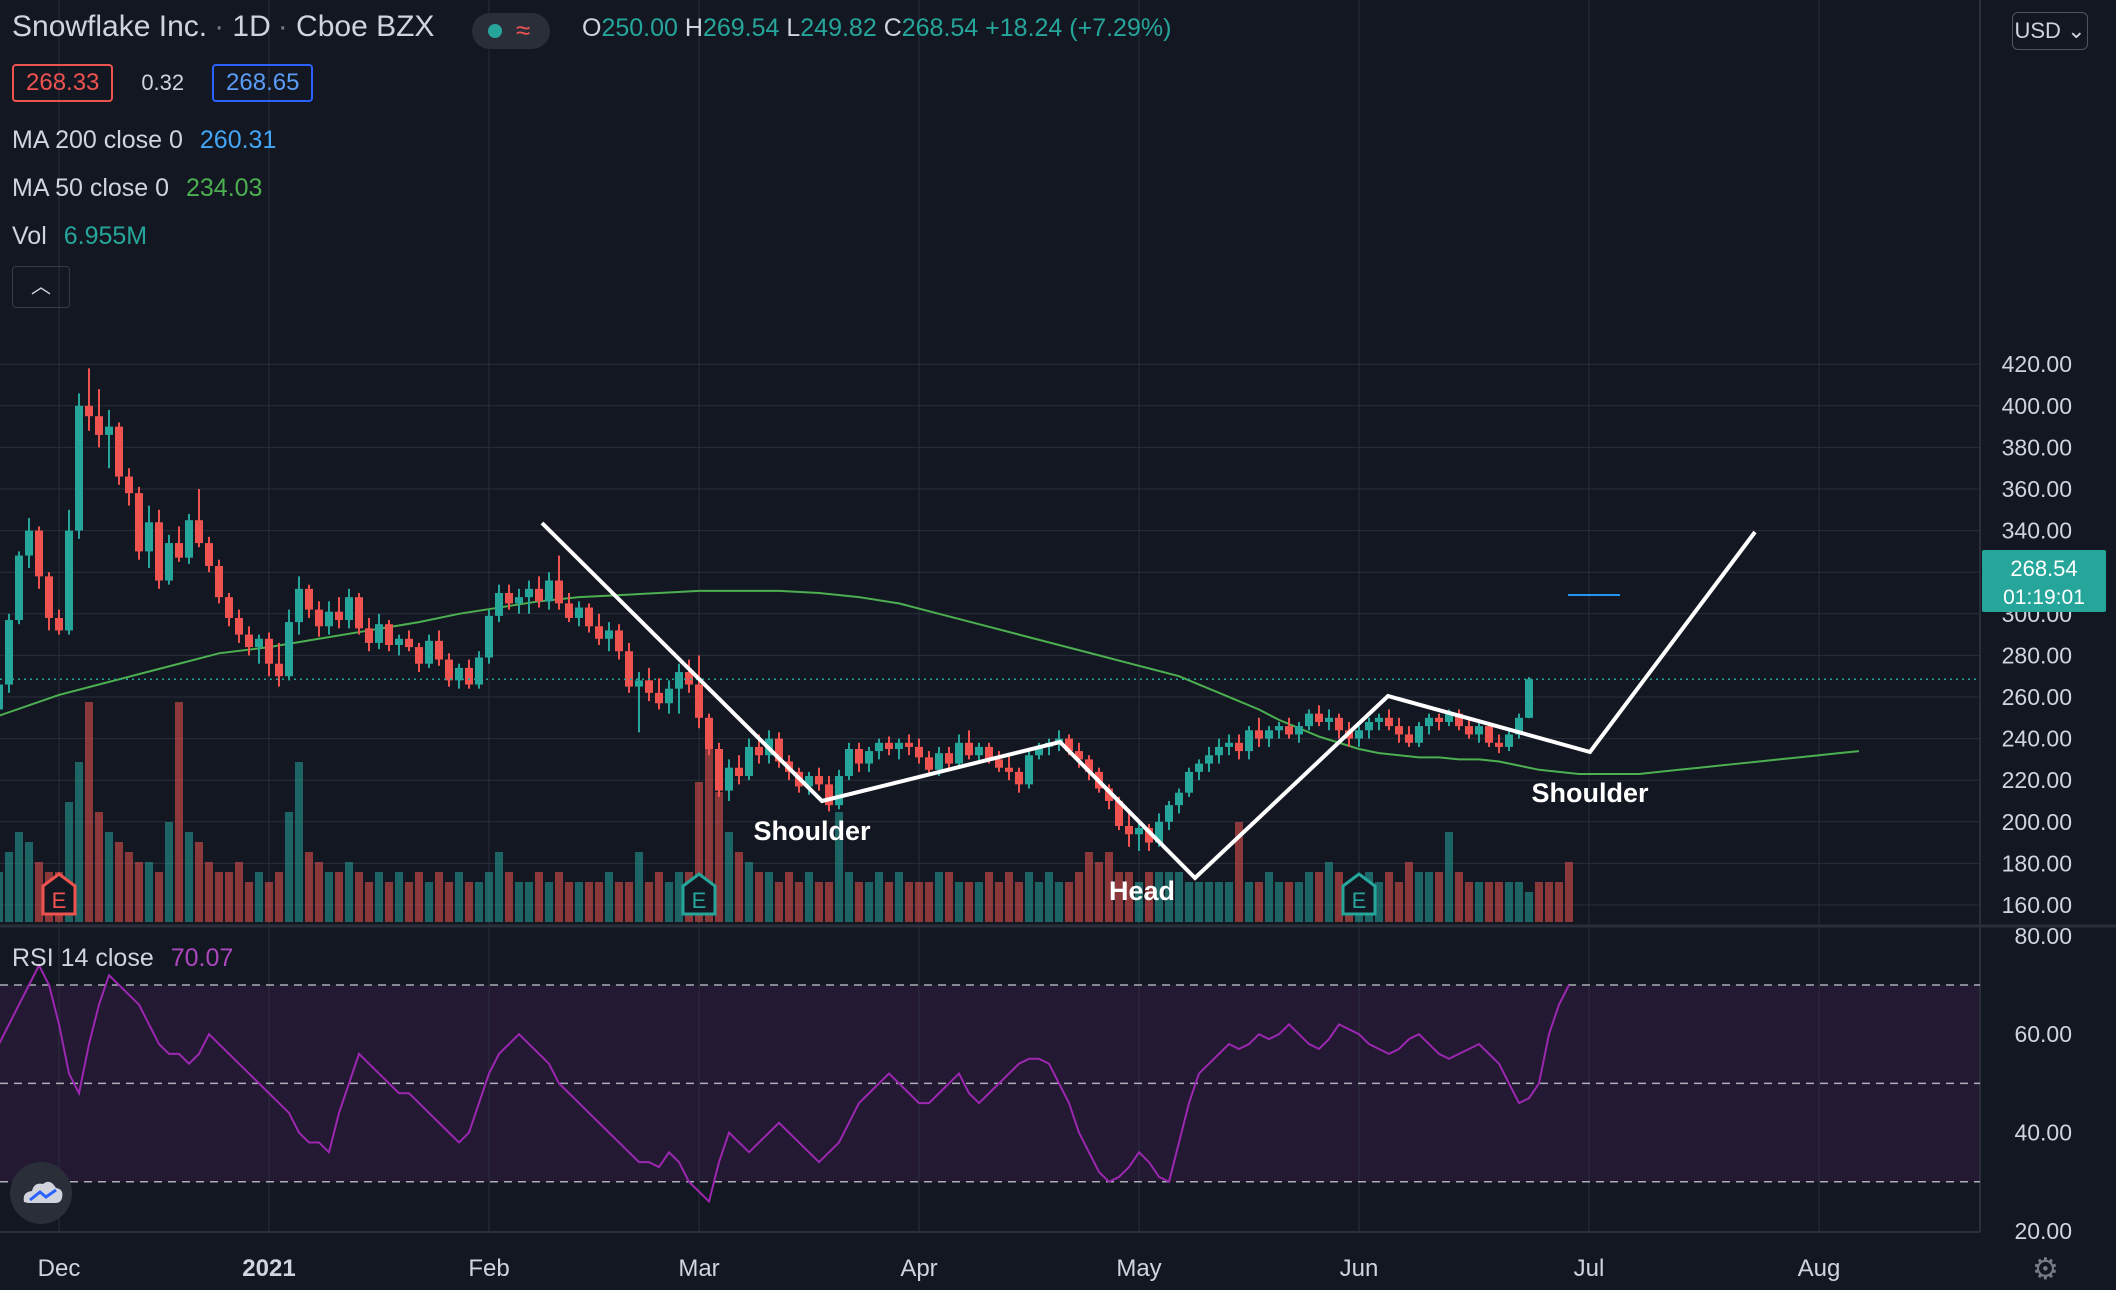 Image resolution: width=2116 pixels, height=1290 pixels. What do you see at coordinates (2045, 1269) in the screenshot?
I see `settings-gear-icon: ⚙` at bounding box center [2045, 1269].